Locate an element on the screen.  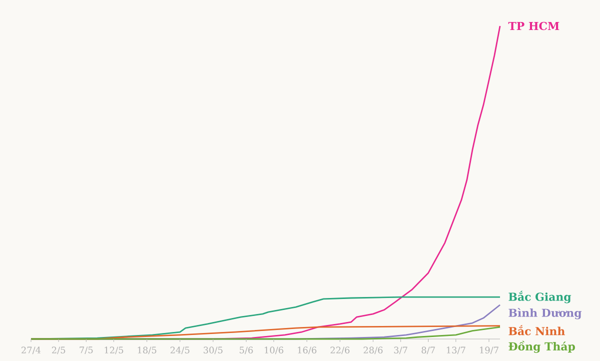
series-label: Bắc Ninh is located at coordinates (536, 330).